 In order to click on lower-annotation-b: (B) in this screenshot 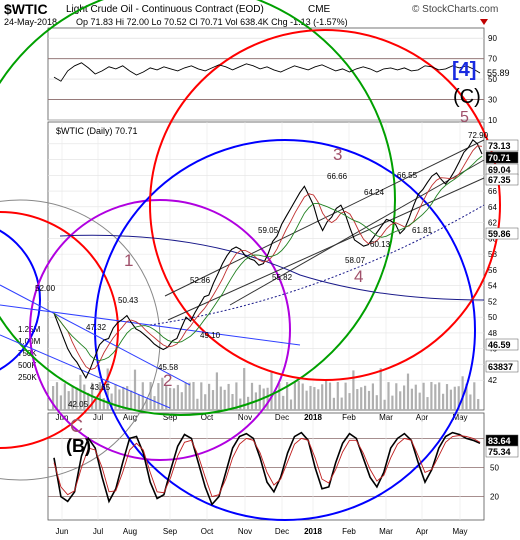, I will do `click(78, 446)`.